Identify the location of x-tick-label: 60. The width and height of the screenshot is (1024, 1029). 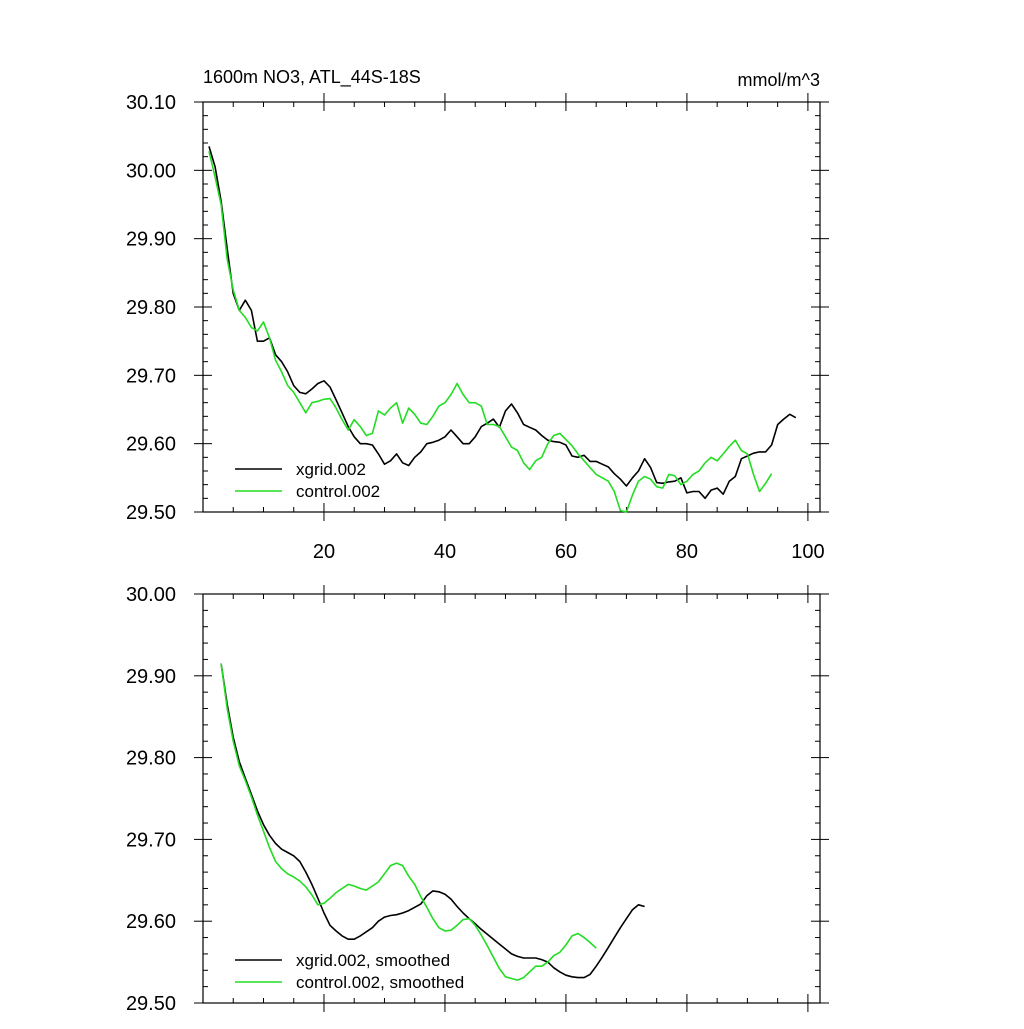
(566, 552).